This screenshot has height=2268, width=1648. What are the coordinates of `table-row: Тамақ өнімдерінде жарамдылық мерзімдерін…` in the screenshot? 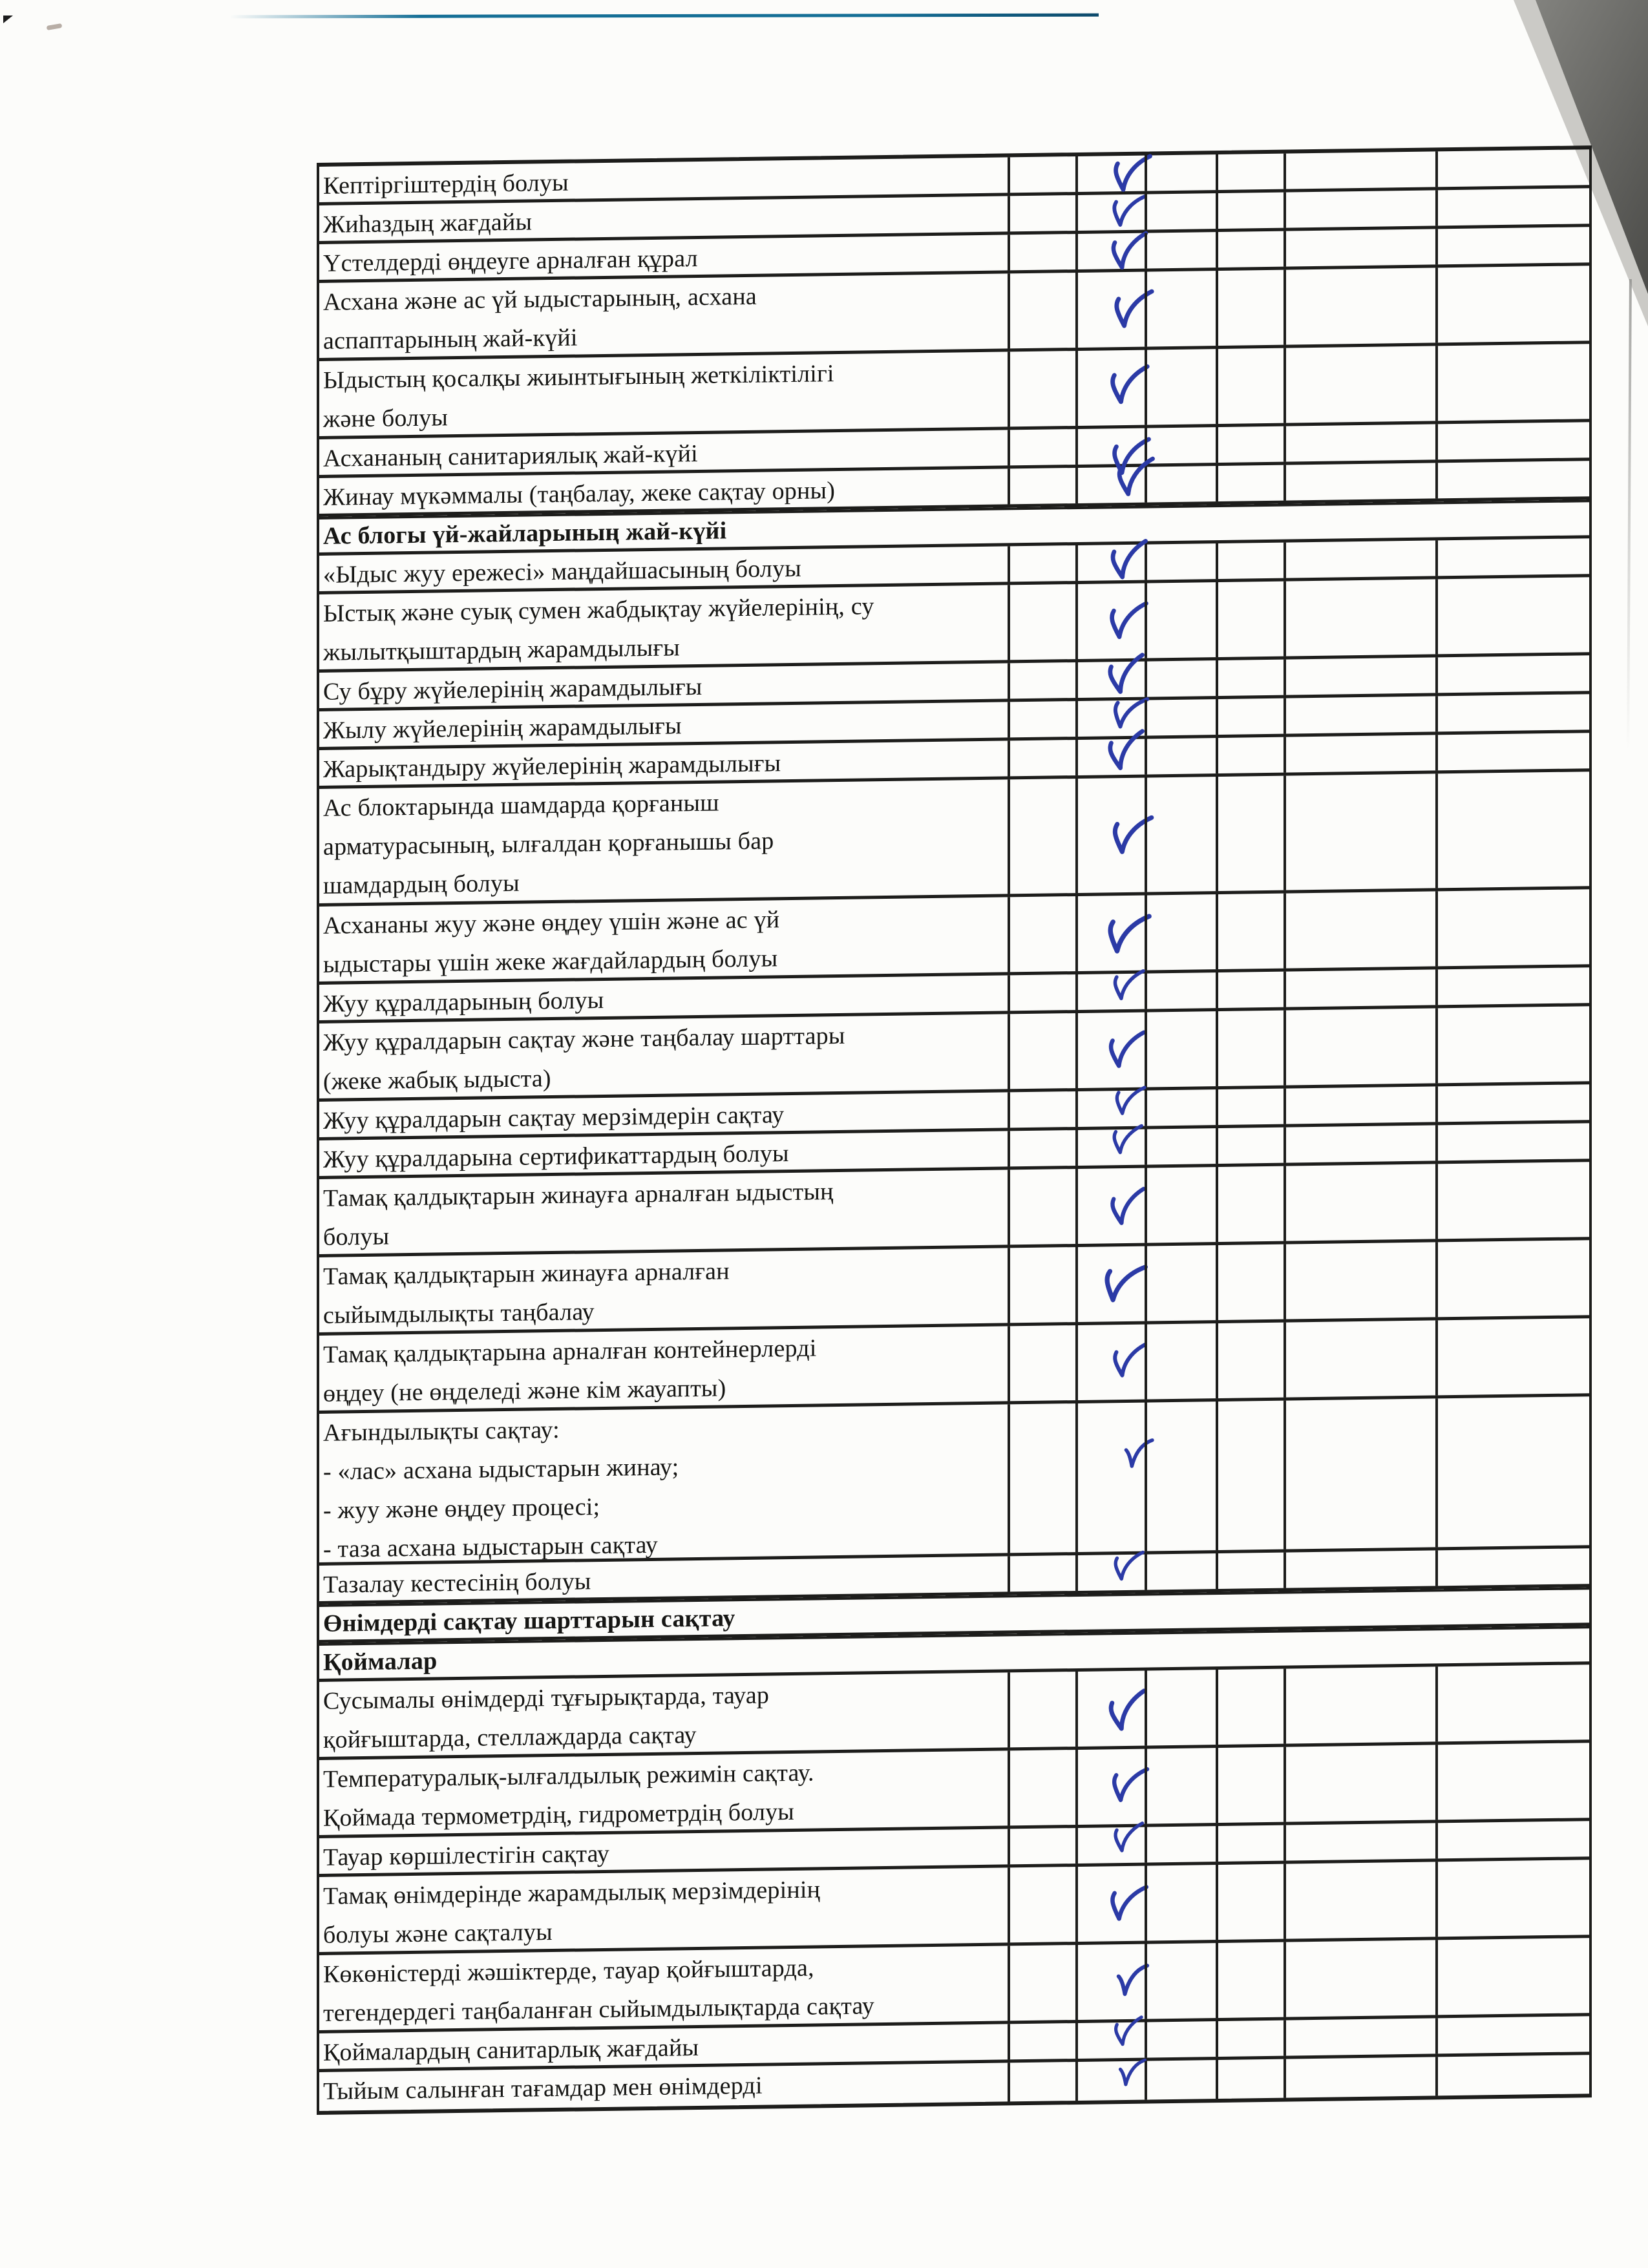 It's located at (954, 1908).